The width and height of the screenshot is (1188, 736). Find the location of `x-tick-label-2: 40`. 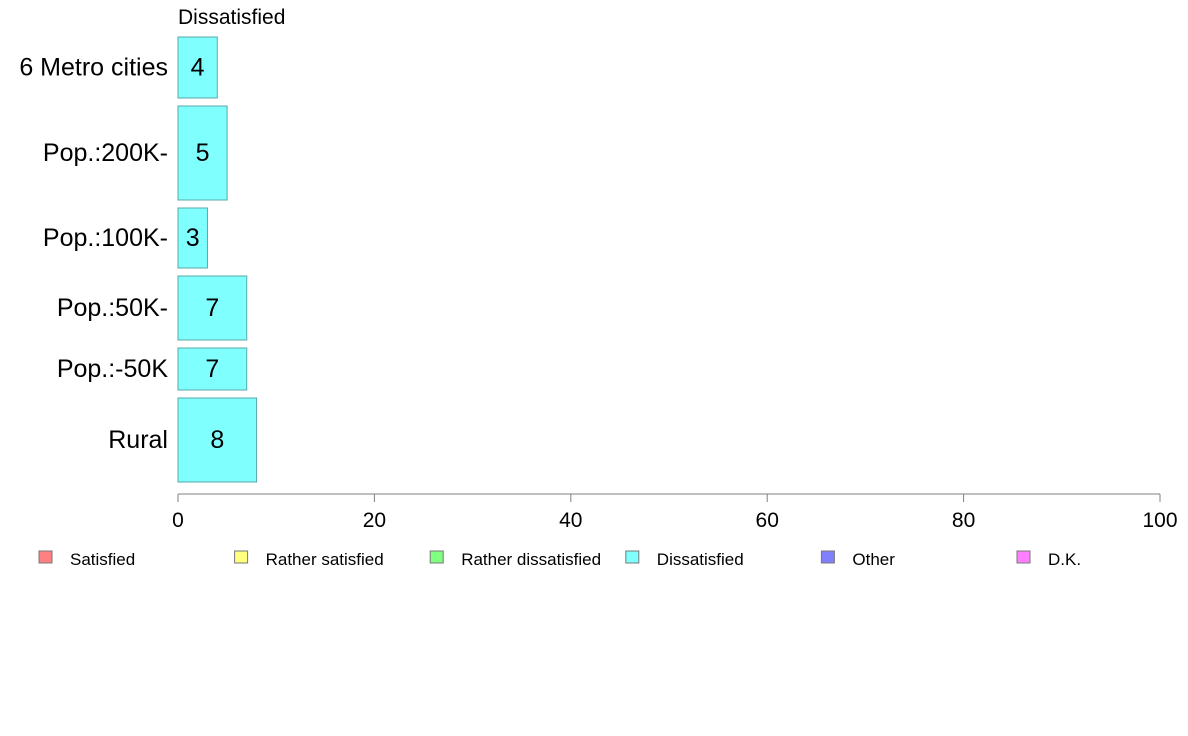

x-tick-label-2: 40 is located at coordinates (570, 520).